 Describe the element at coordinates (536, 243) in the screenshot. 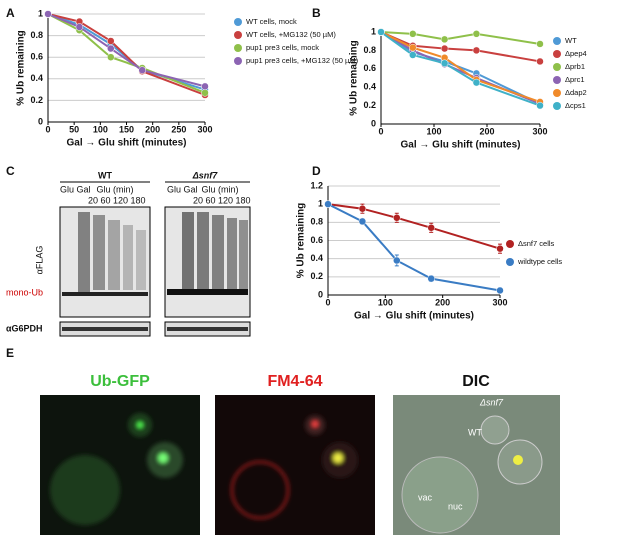

I see `legend-label: Δsnf7 cells` at that location.